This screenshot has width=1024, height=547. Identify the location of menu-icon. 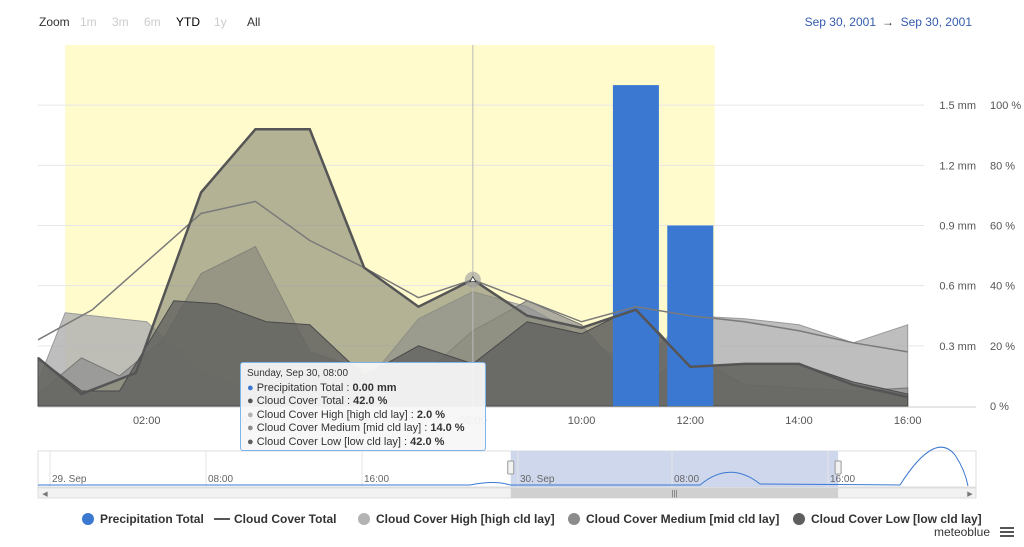
(1007, 532).